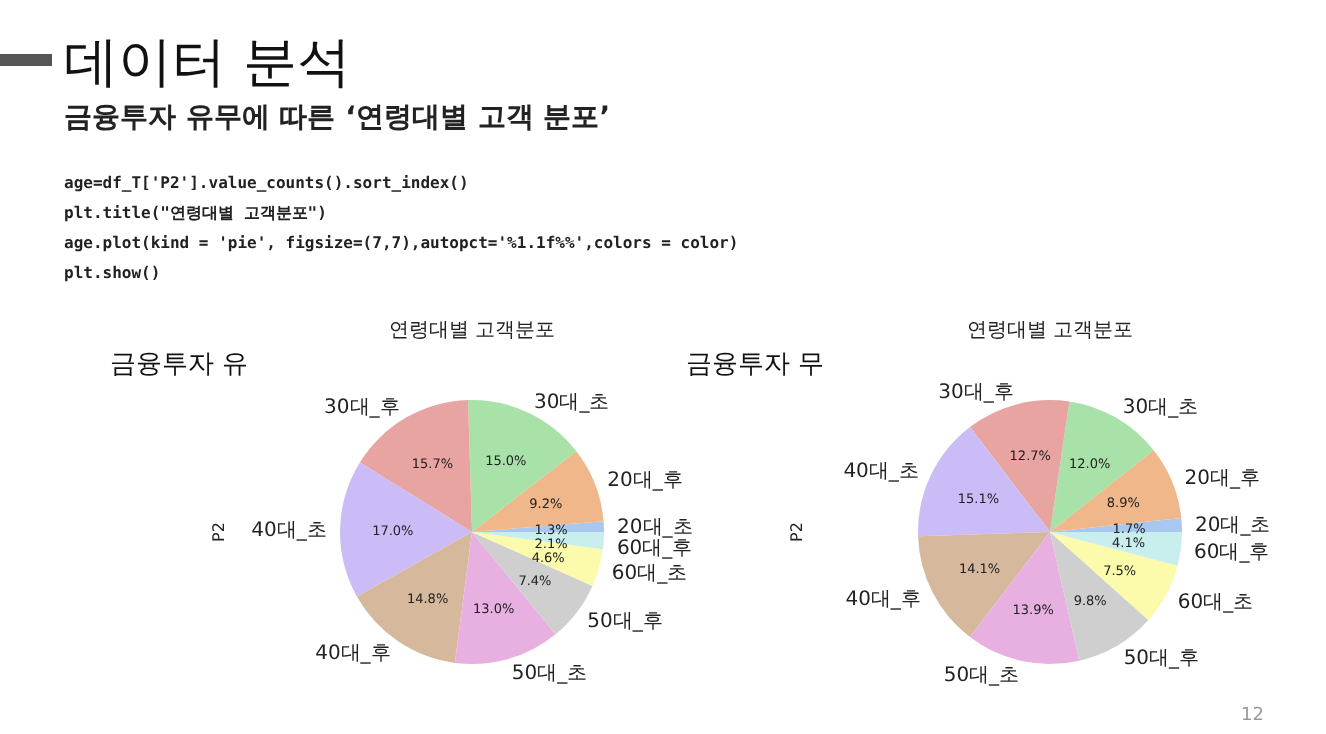 Image resolution: width=1326 pixels, height=734 pixels. I want to click on text: 데이터 분석, so click(208, 63).